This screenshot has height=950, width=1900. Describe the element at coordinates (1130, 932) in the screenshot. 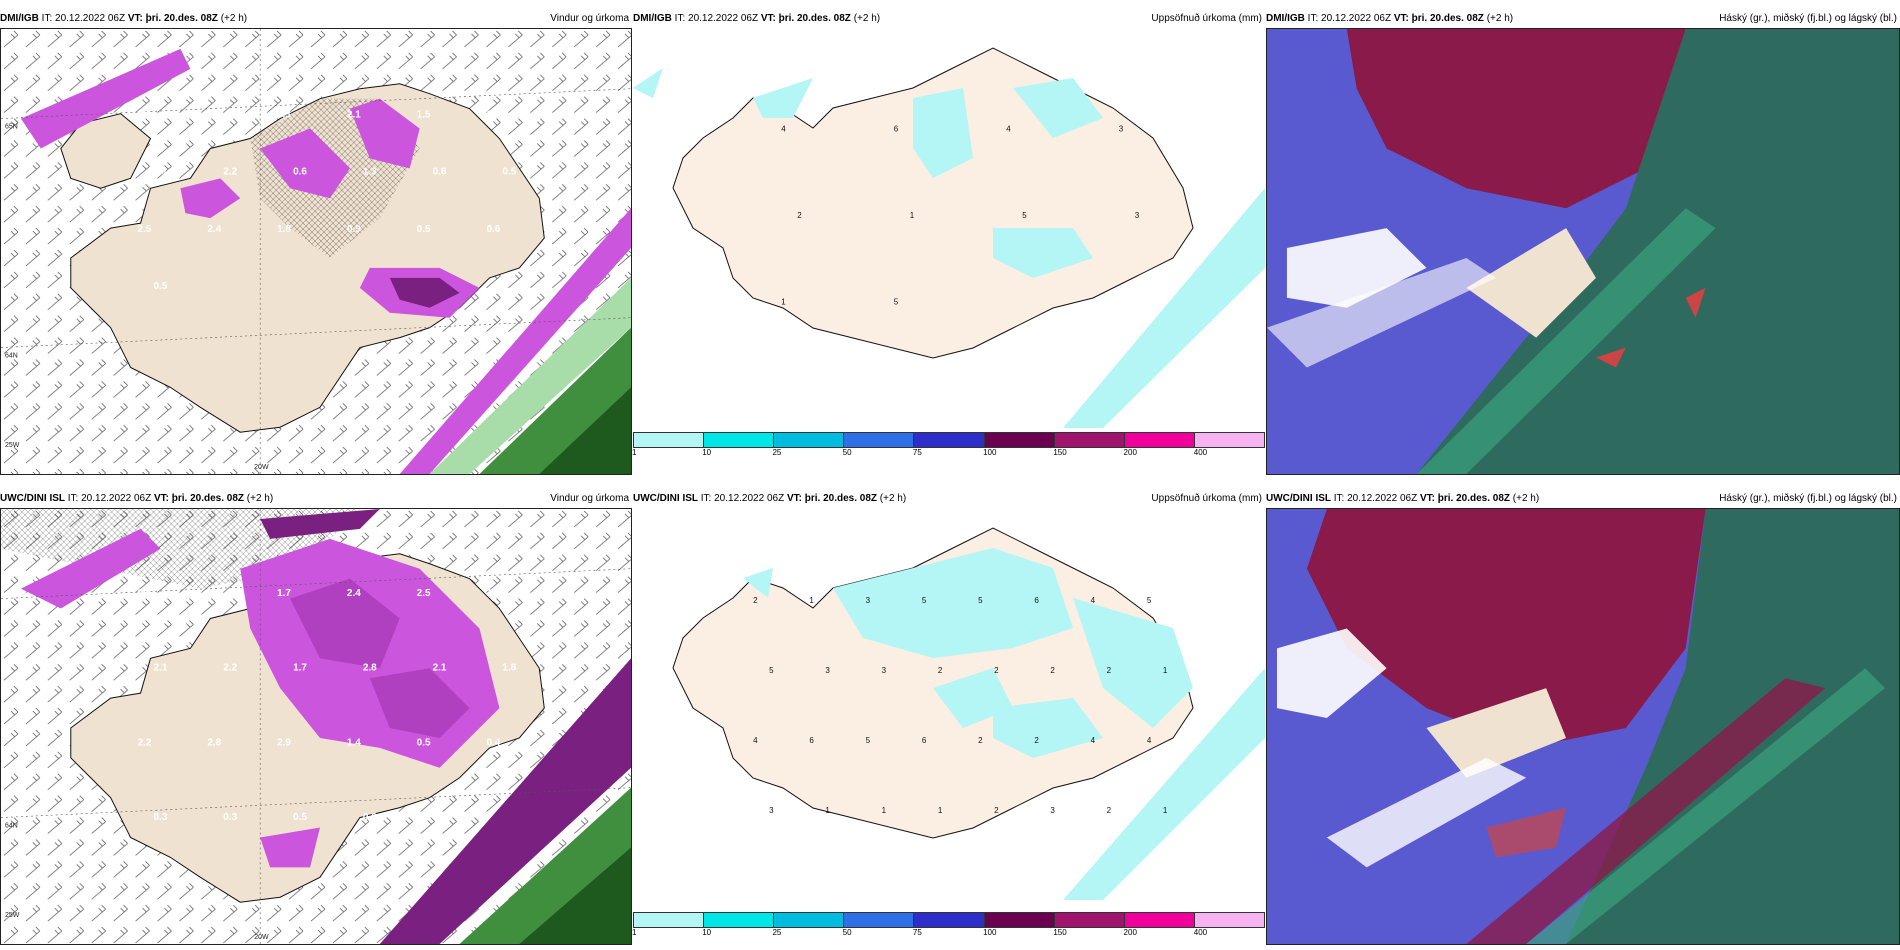

I see `colorbar-tick-label: 200` at that location.